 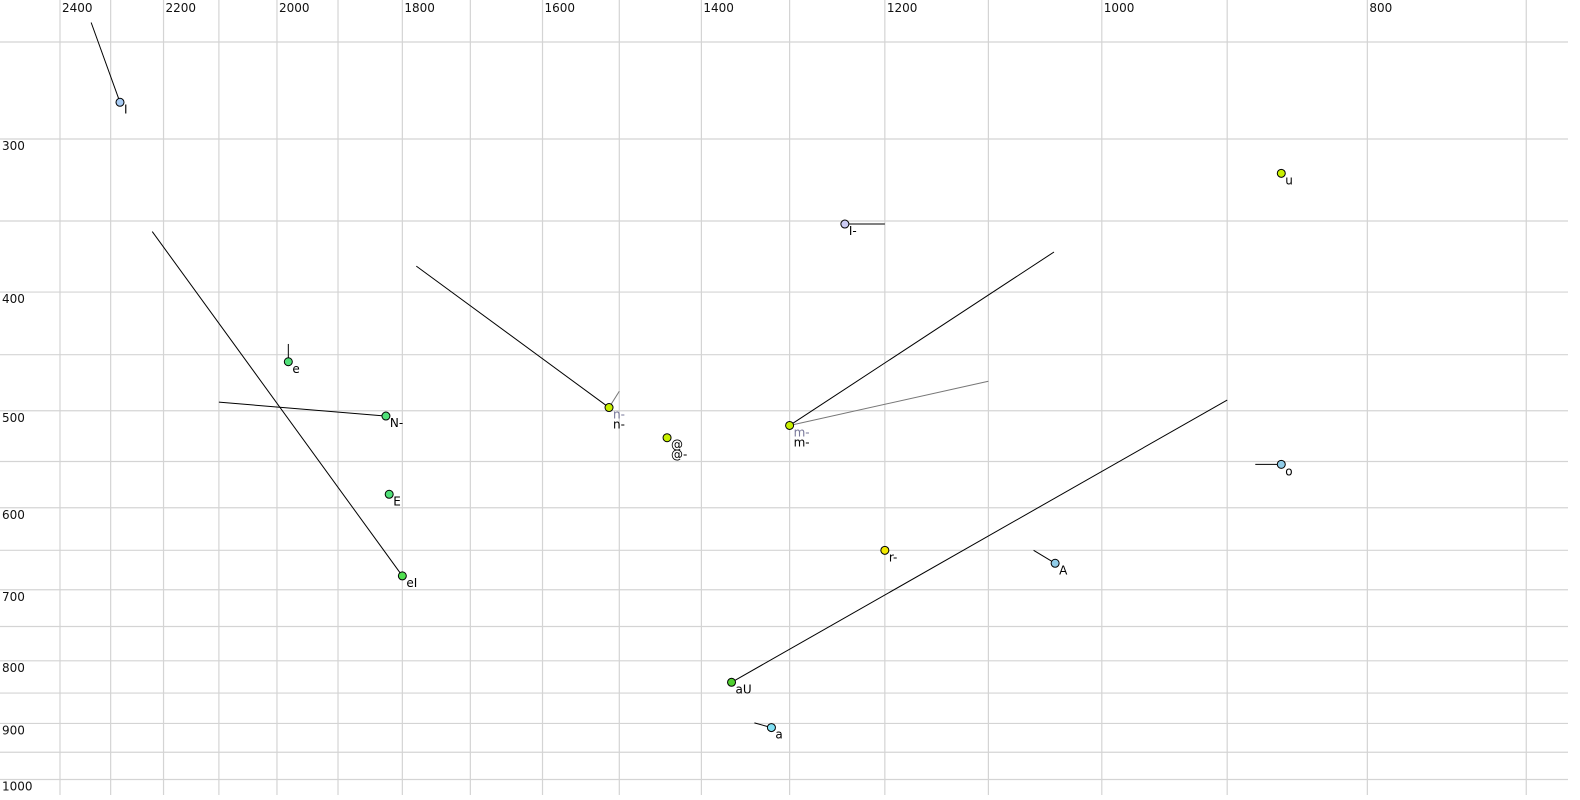 What do you see at coordinates (1063, 570) in the screenshot?
I see `point-label: A` at bounding box center [1063, 570].